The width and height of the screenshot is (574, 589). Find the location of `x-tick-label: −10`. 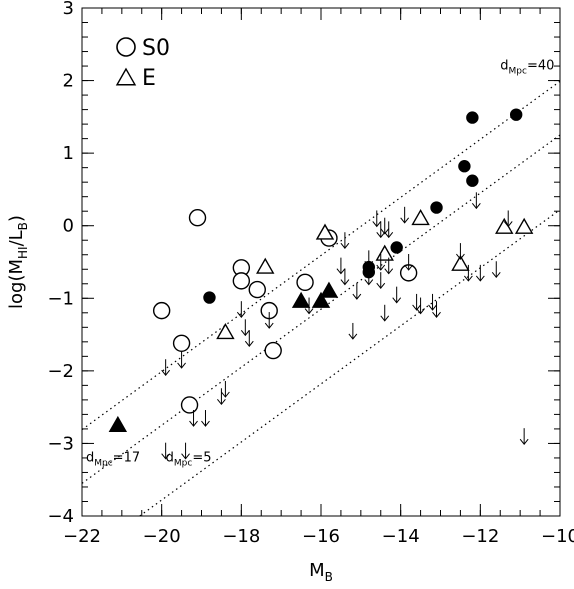

x-tick-label: −10 is located at coordinates (557, 536).